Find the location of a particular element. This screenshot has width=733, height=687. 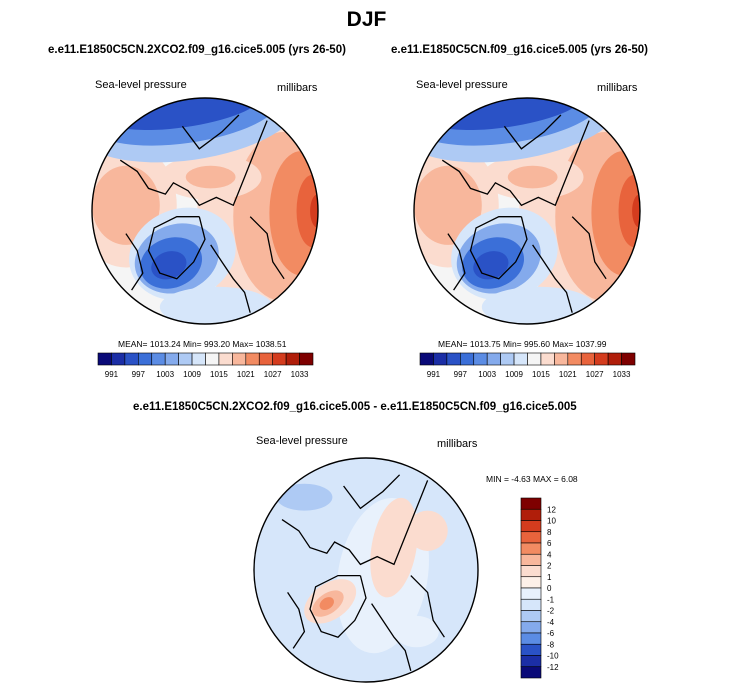

panel1-stats: MEAN= 1013.24 Min= 993.20 Max= 1038.51 is located at coordinates (202, 344).